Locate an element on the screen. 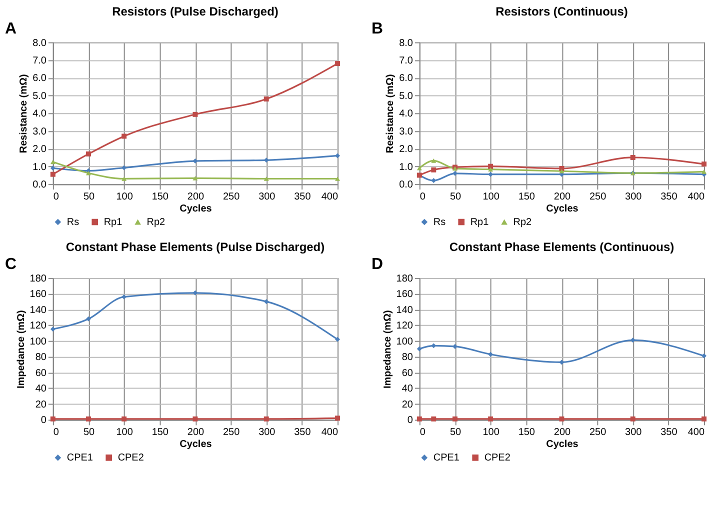 The height and width of the screenshot is (510, 719). y-tick-label: 0.0 is located at coordinates (406, 185).